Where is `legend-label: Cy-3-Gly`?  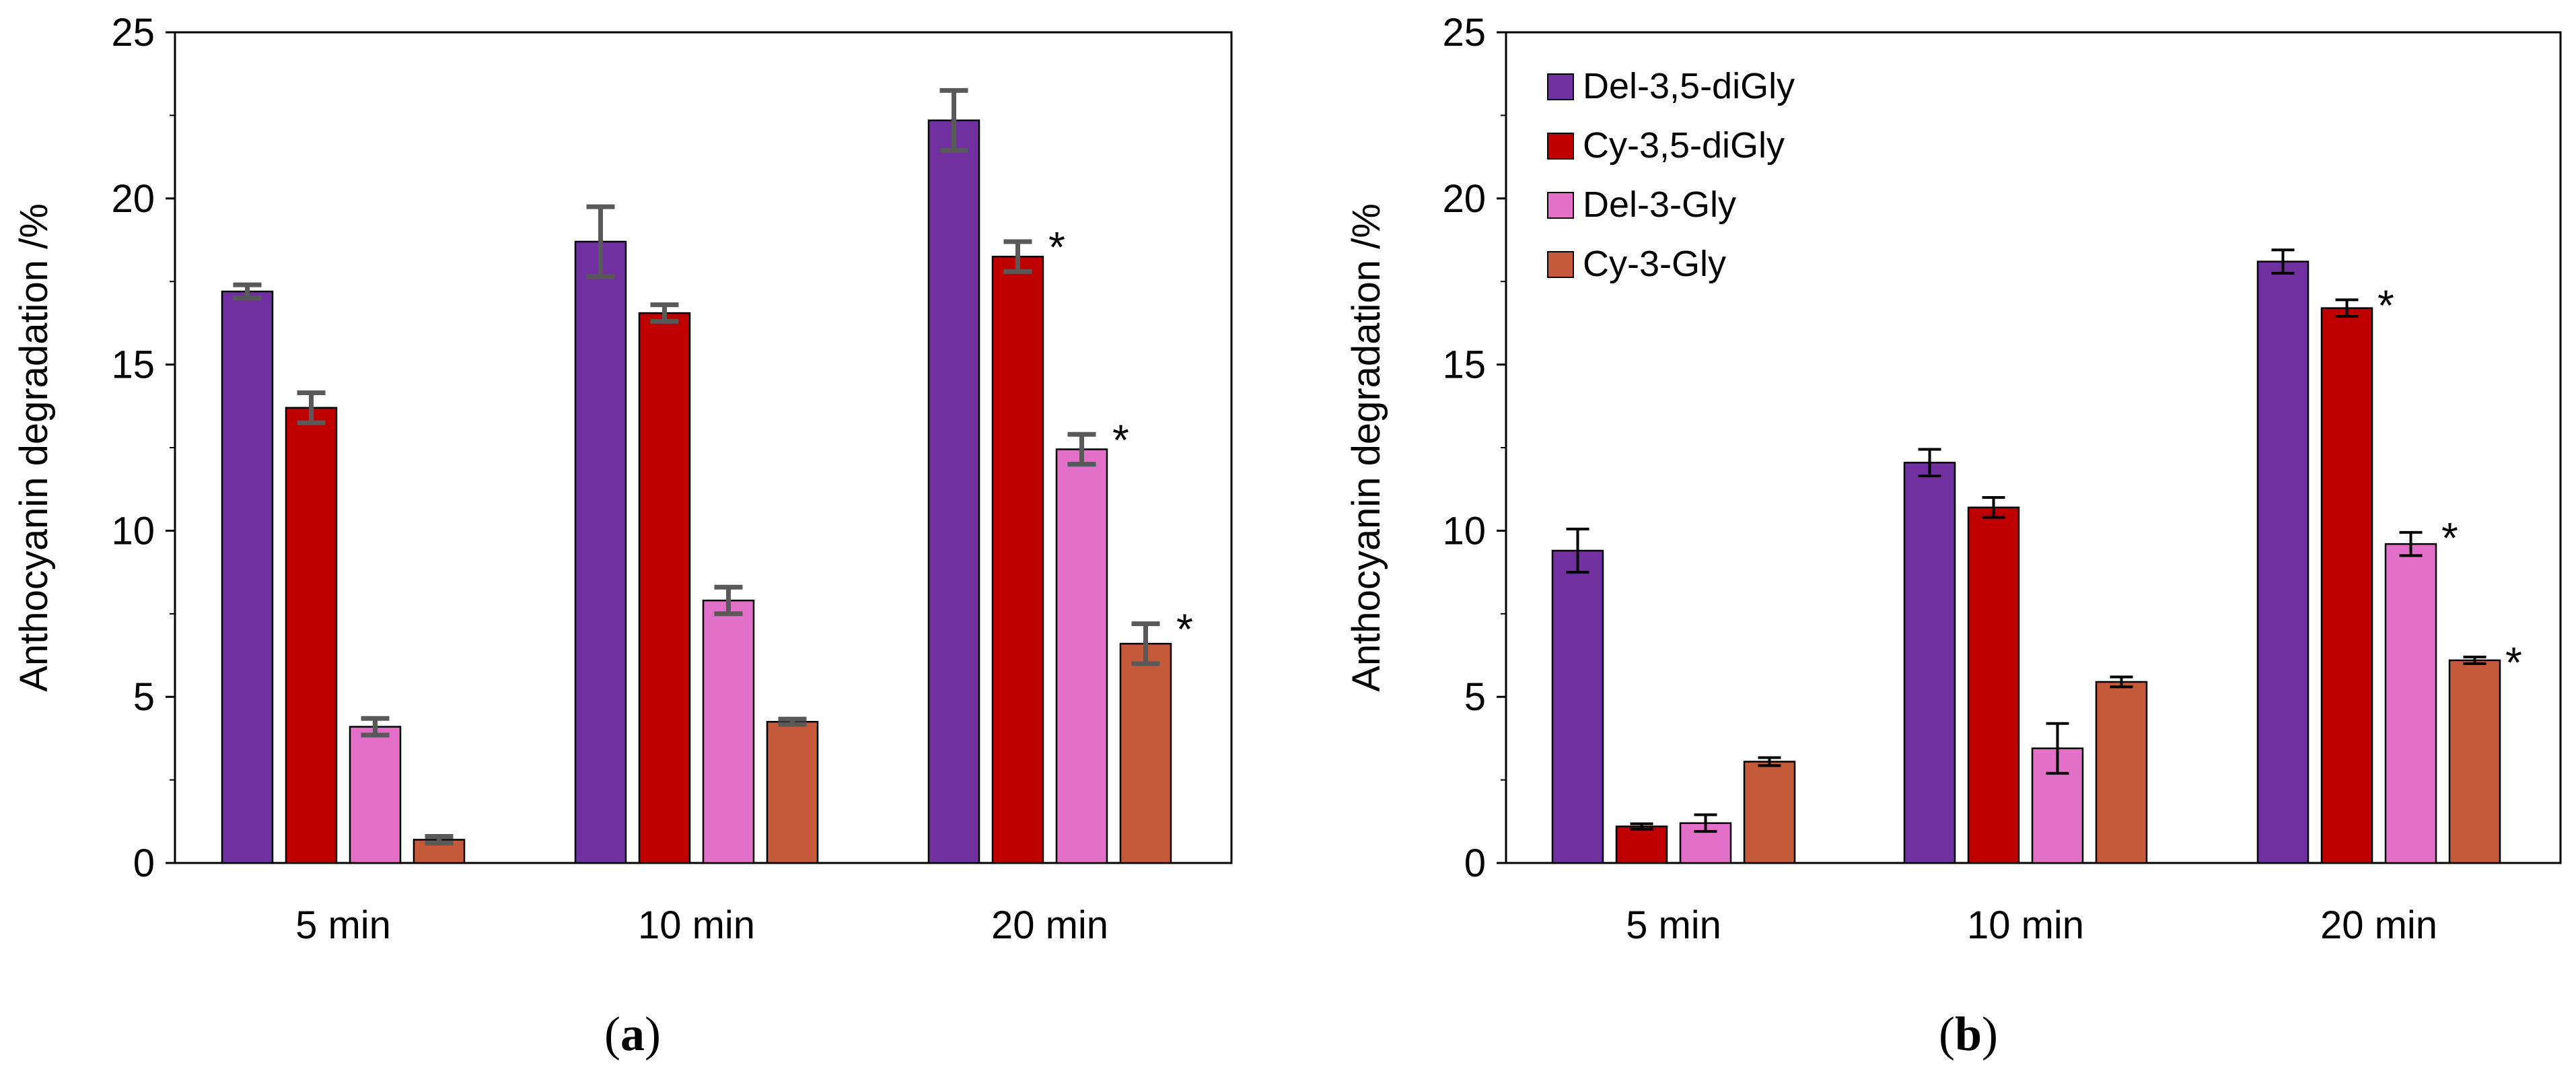 legend-label: Cy-3-Gly is located at coordinates (1654, 264).